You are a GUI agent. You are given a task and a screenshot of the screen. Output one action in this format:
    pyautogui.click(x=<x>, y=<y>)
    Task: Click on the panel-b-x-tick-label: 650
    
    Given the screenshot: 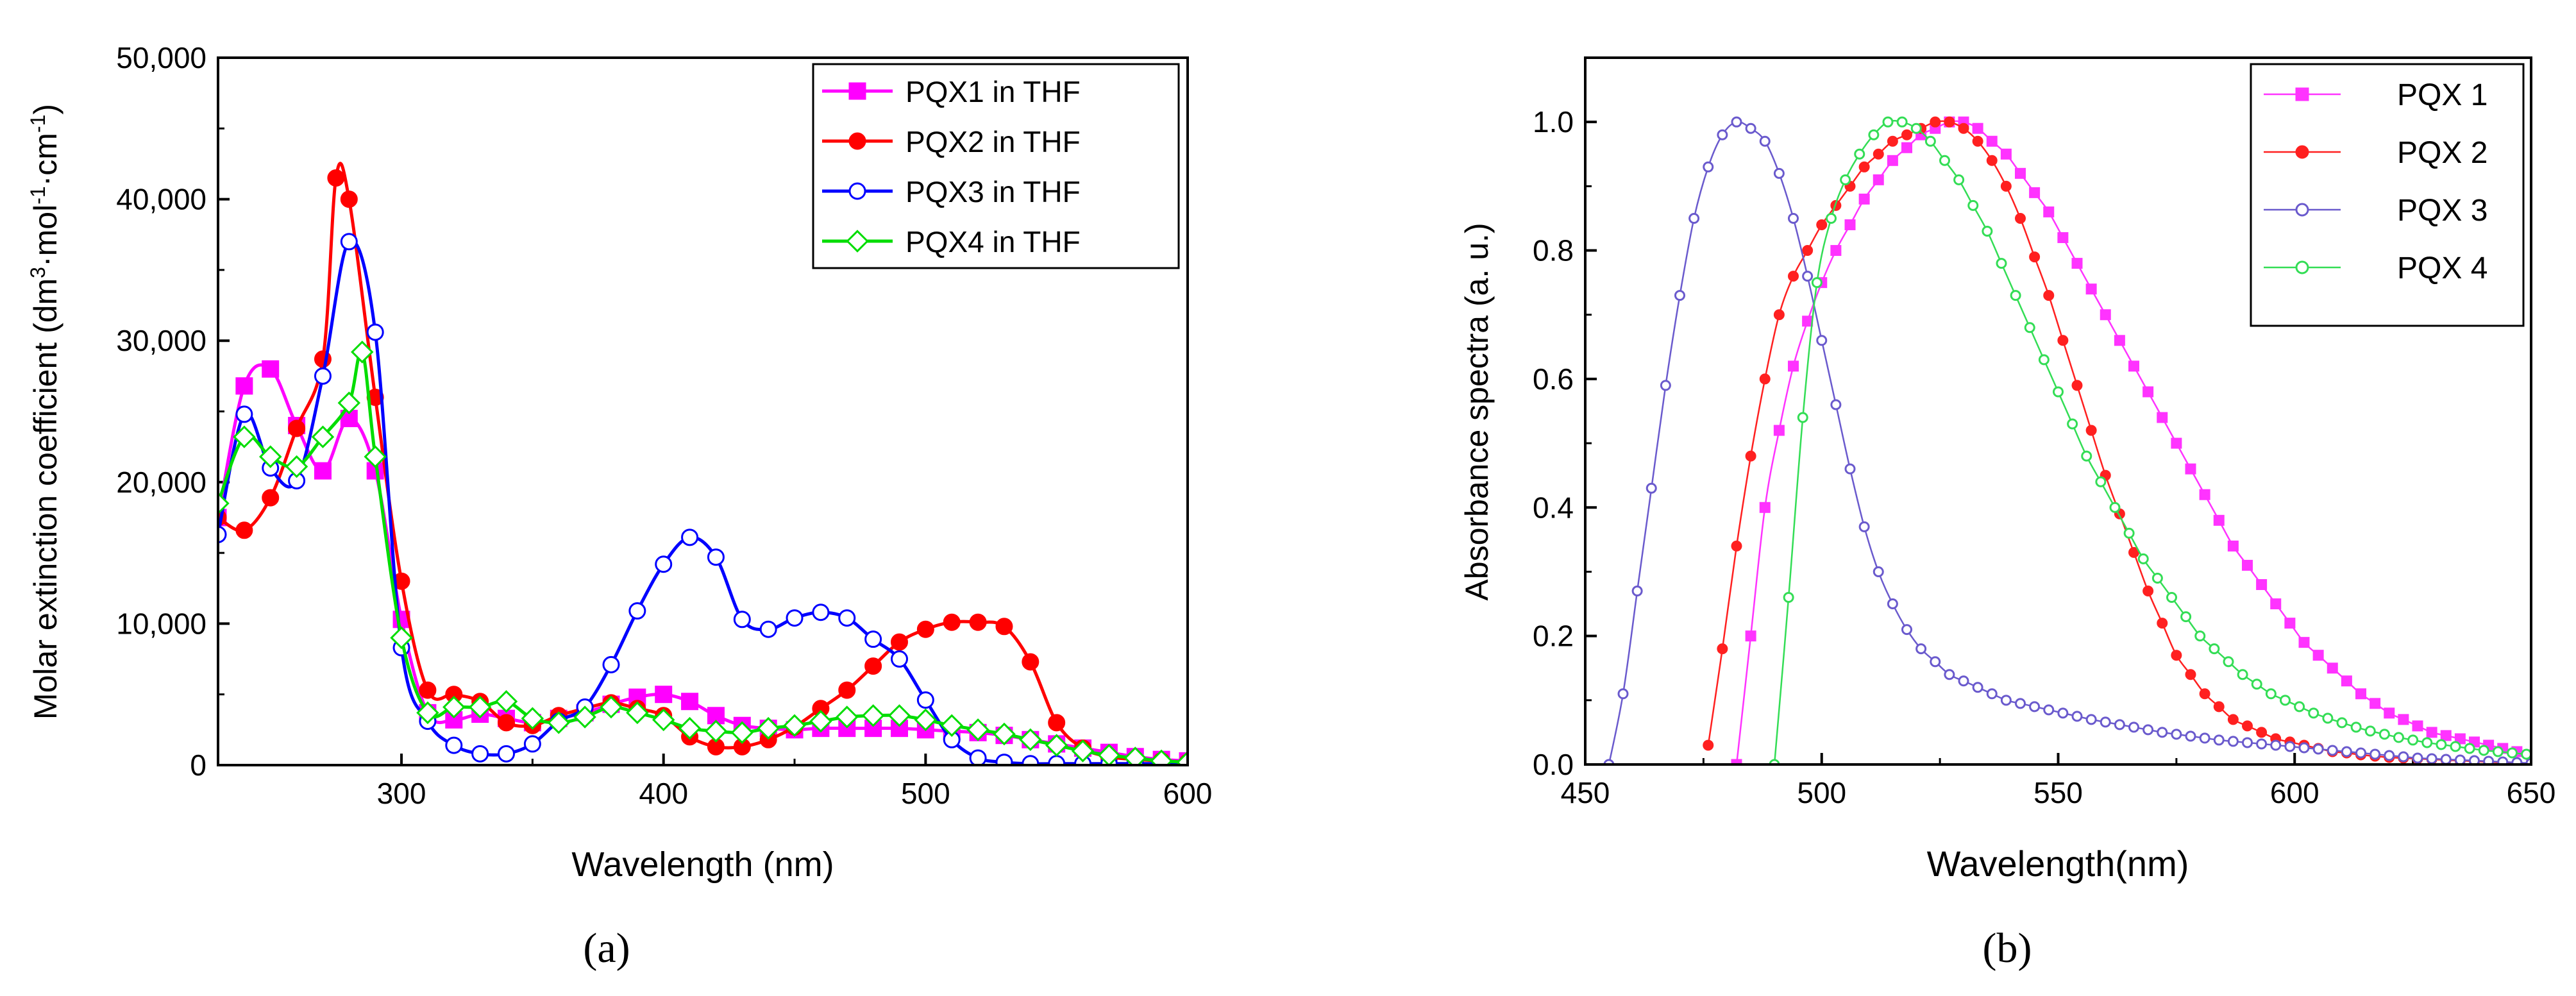 What is the action you would take?
    pyautogui.click(x=2531, y=792)
    